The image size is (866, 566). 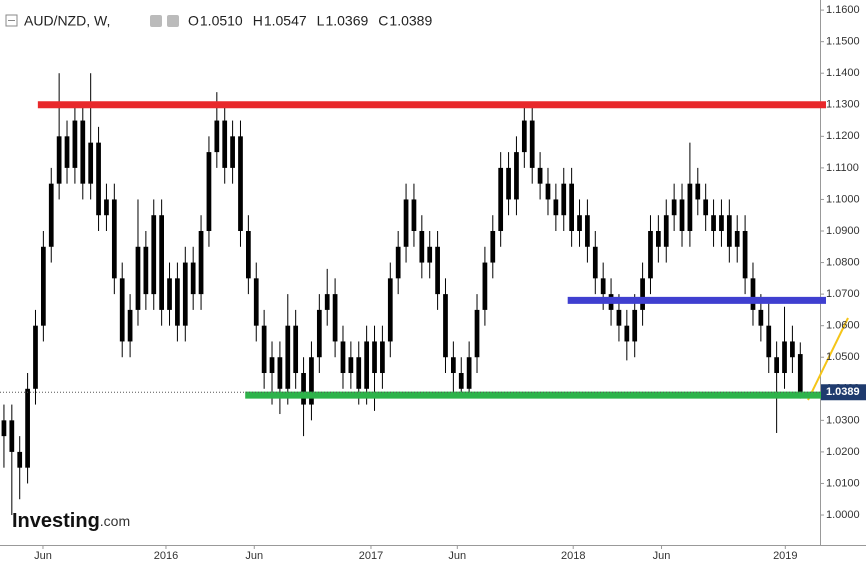 I want to click on settings-icon, so click(x=173, y=21).